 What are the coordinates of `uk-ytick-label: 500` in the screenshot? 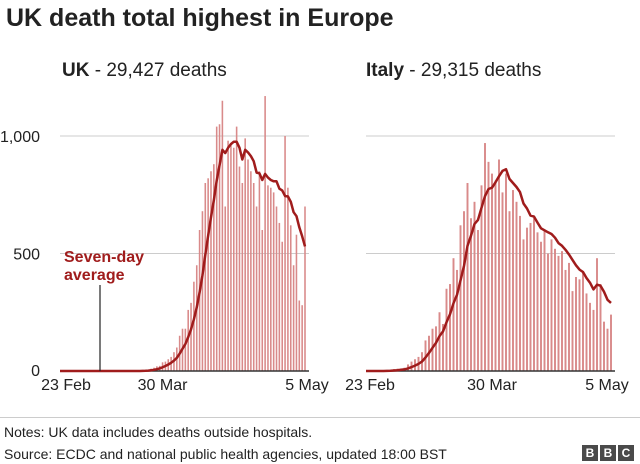 It's located at (26, 255).